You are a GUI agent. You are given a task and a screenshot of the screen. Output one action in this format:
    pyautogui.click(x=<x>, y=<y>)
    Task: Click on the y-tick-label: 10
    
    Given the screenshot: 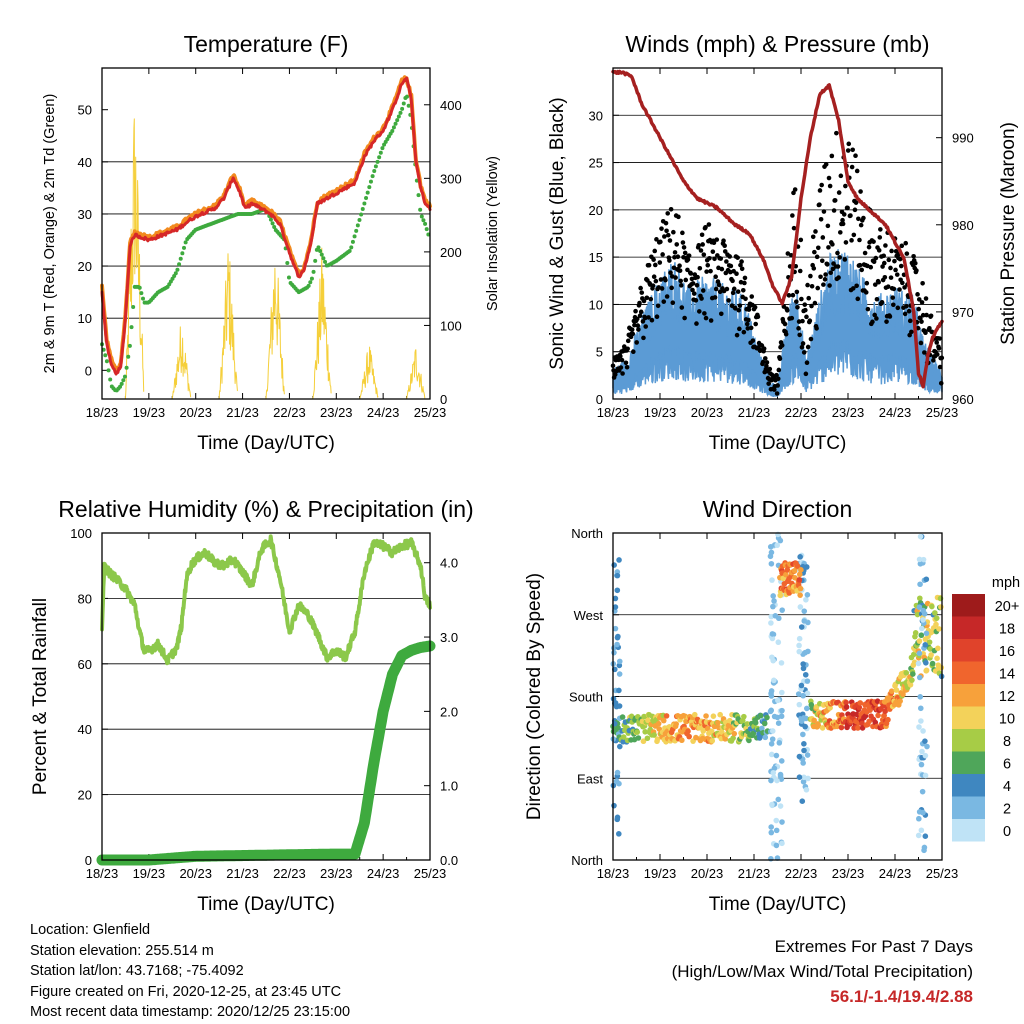 What is the action you would take?
    pyautogui.click(x=85, y=318)
    